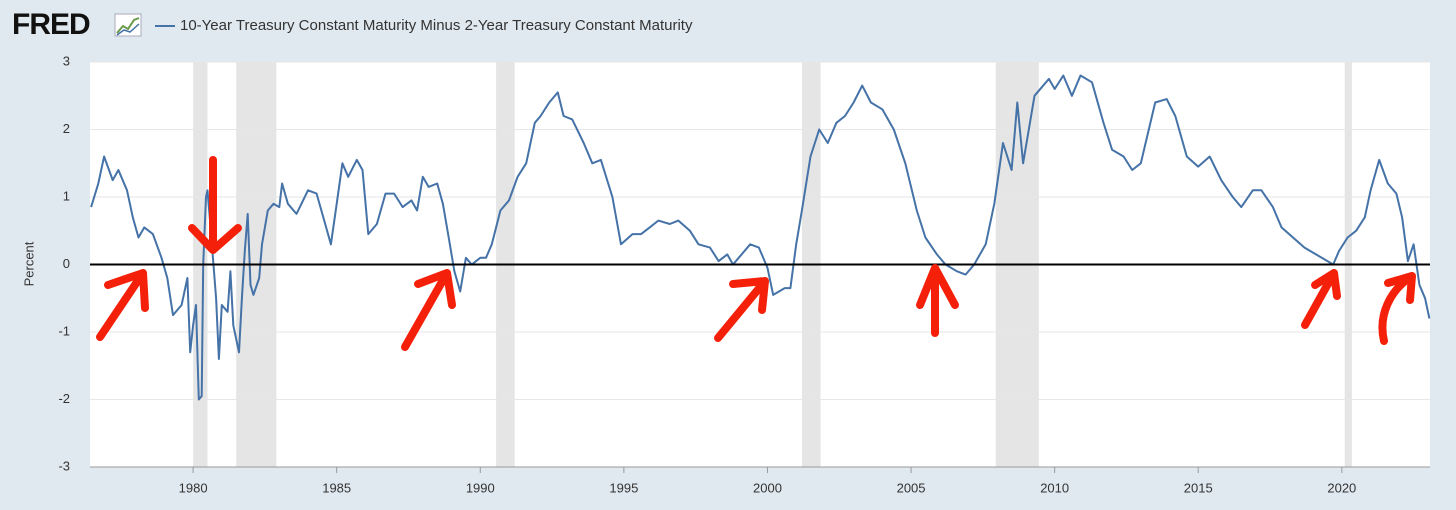 The image size is (1456, 510). I want to click on y-tick-label: -2, so click(64, 398).